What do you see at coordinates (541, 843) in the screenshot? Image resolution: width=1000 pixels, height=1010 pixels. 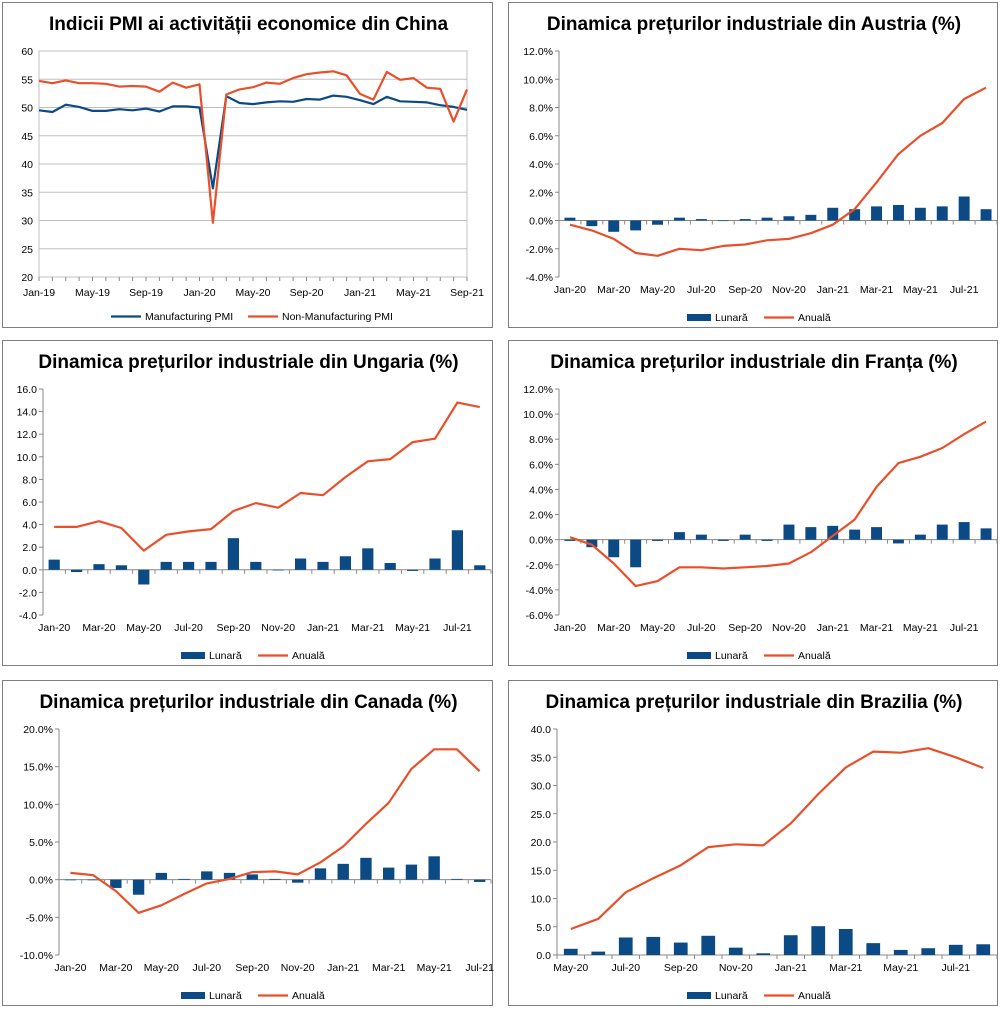 I see `y-tick-label: 20.0` at bounding box center [541, 843].